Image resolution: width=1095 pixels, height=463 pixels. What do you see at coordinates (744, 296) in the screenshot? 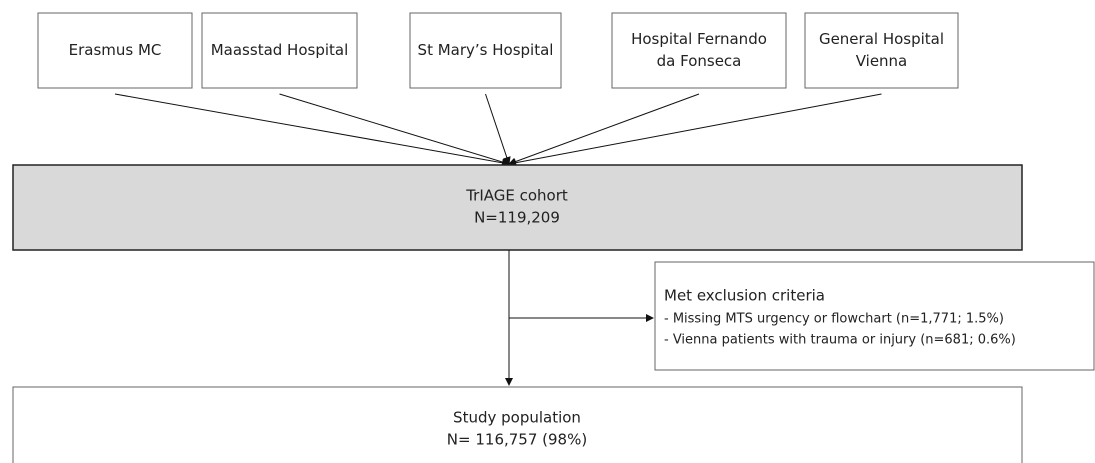
I see `exclusion-title: Met exclusion criteria` at bounding box center [744, 296].